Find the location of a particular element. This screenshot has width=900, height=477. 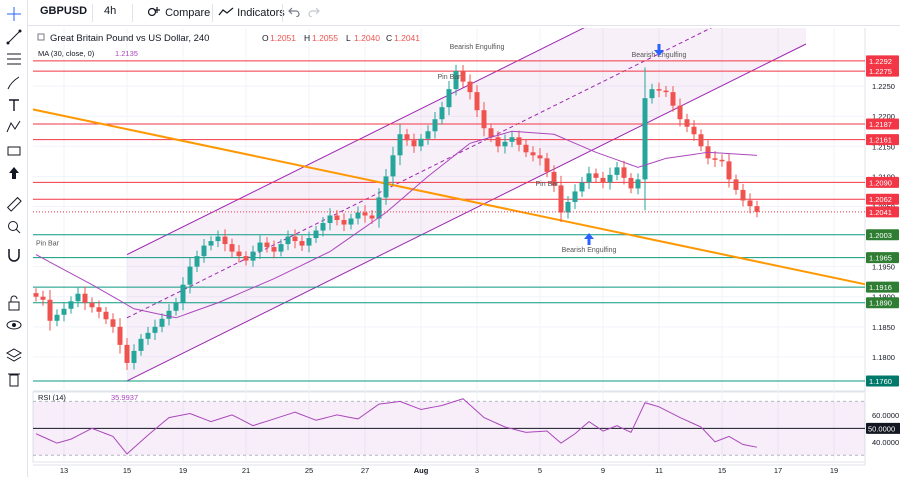

trend-line-icon is located at coordinates (14, 37).